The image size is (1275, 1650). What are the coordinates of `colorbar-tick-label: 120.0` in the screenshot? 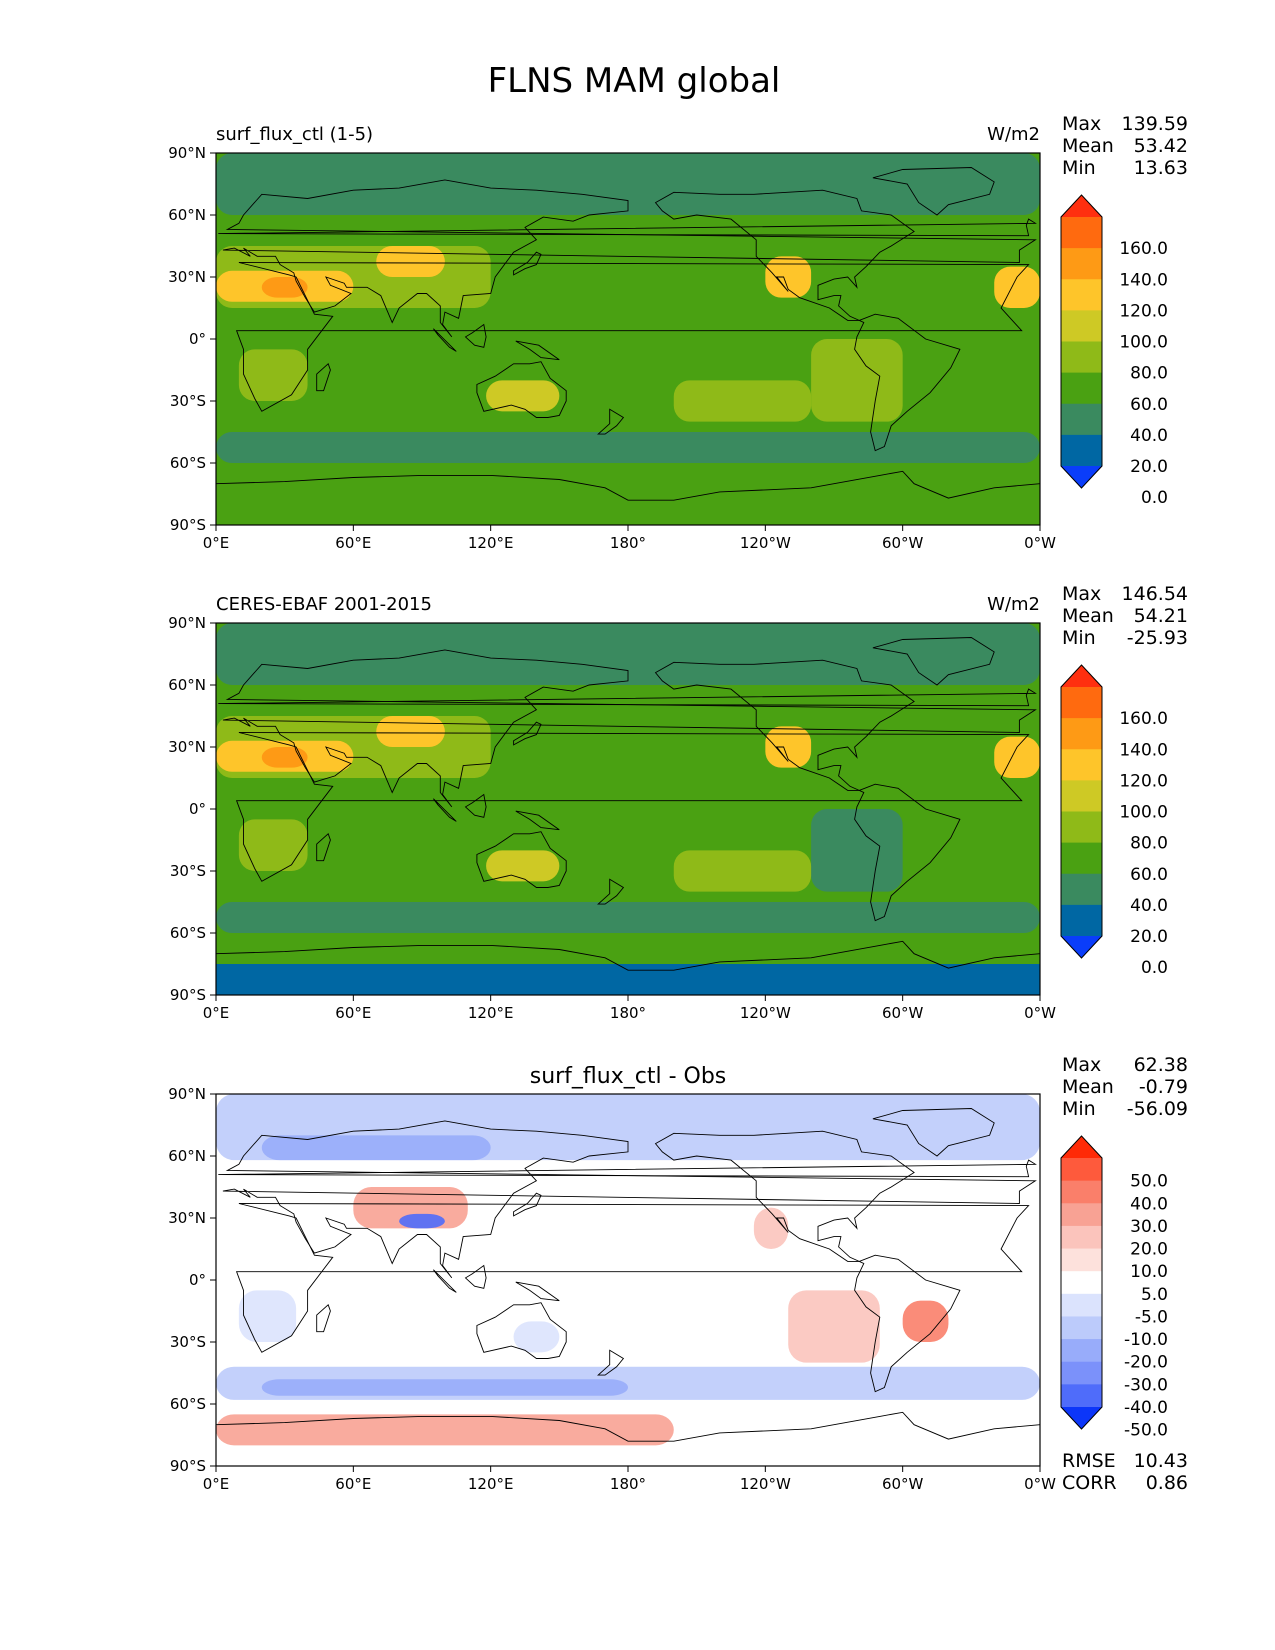 It's located at (1143, 781).